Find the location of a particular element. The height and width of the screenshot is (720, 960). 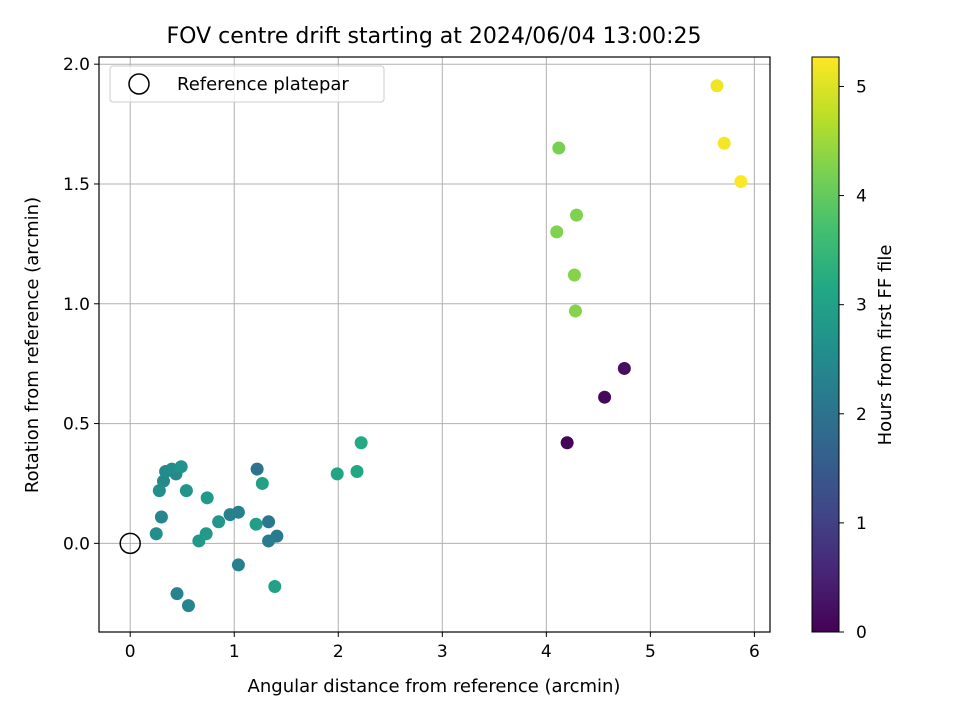

colorbar-gradient is located at coordinates (825, 344).